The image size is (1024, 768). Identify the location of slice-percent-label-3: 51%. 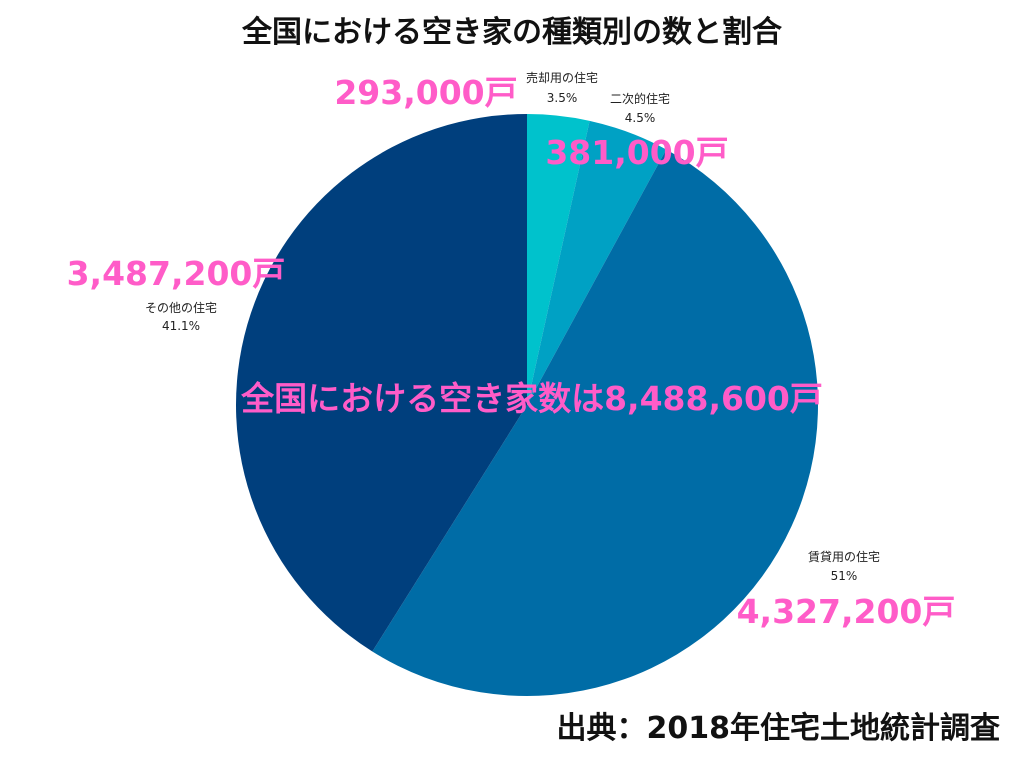
(844, 576).